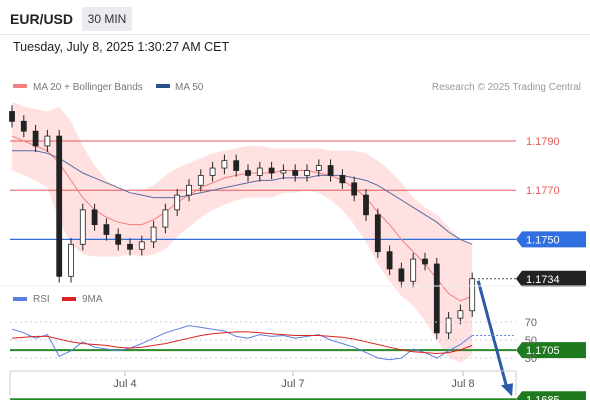 This screenshot has width=590, height=400. Describe the element at coordinates (543, 240) in the screenshot. I see `pivot-price-label: 1.1750` at that location.